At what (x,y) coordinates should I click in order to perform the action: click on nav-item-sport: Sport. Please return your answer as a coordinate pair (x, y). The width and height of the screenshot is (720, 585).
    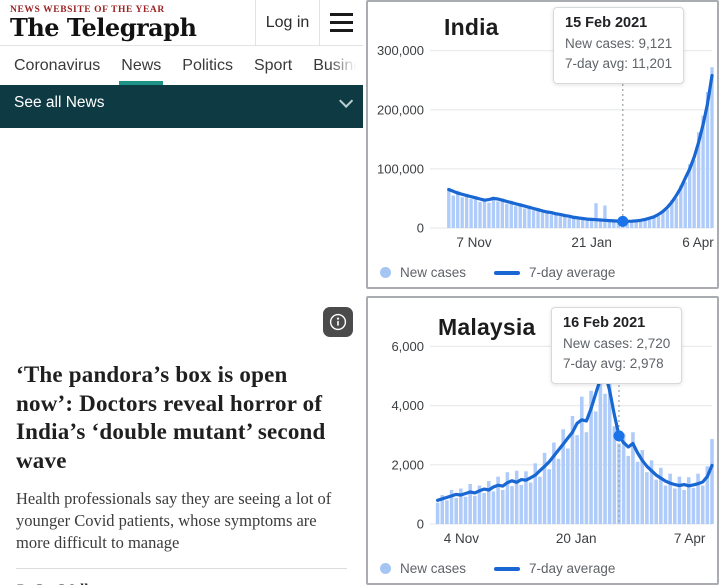
    Looking at the image, I should click on (273, 65).